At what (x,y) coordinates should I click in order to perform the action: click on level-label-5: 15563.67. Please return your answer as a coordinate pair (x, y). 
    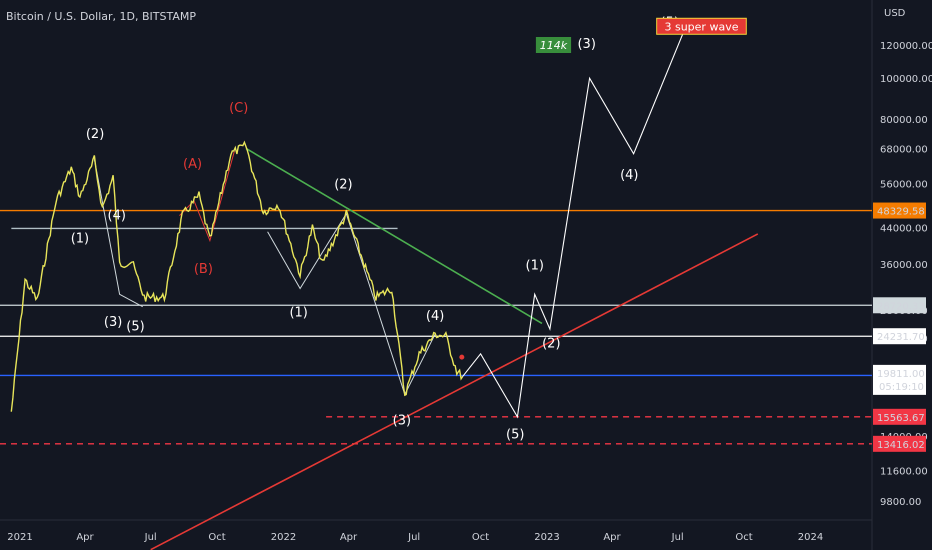
    Looking at the image, I should click on (901, 418).